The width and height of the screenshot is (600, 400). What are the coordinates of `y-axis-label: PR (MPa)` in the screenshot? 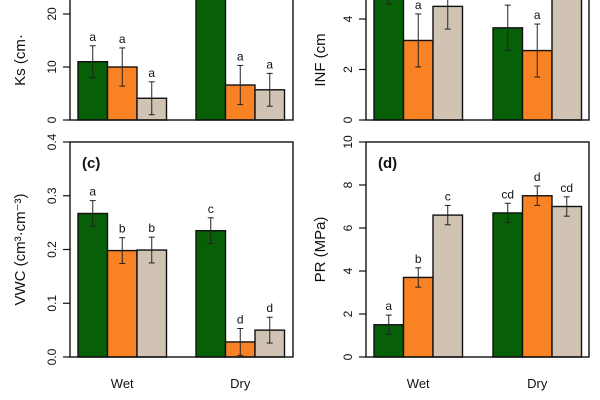 It's located at (320, 250).